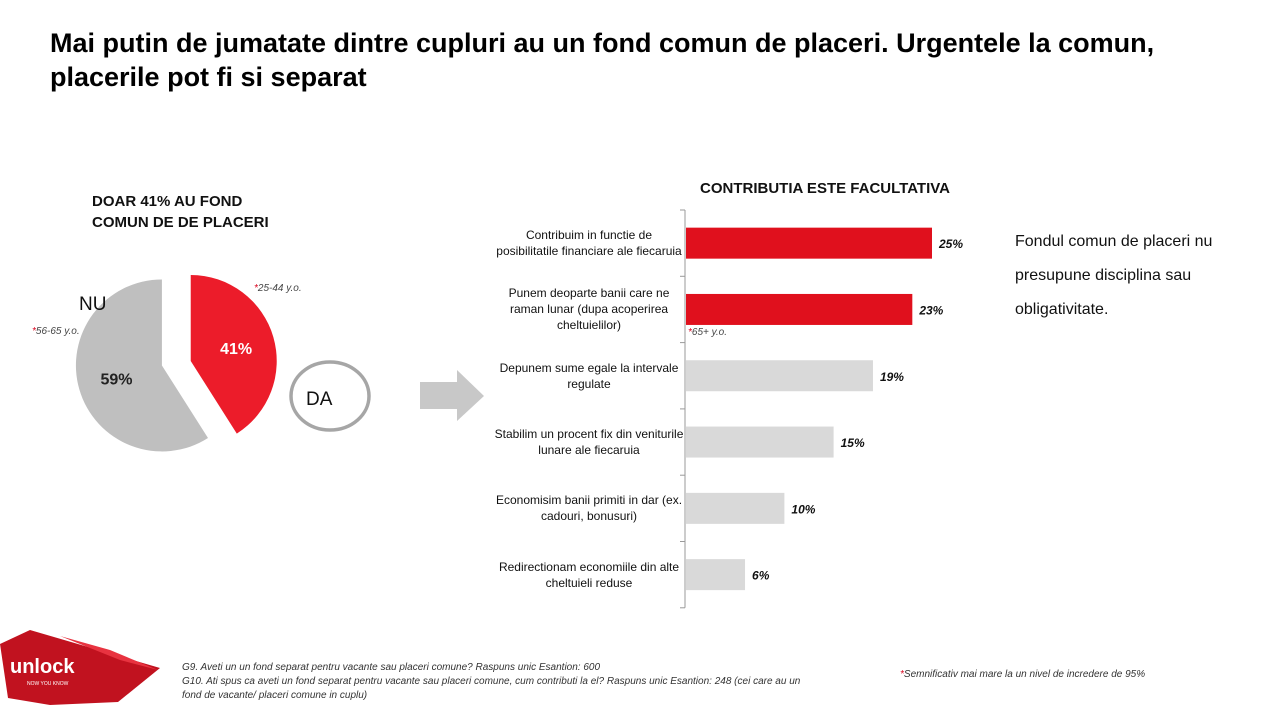 The width and height of the screenshot is (1267, 707). I want to click on pie-value-label-da: 41%, so click(236, 349).